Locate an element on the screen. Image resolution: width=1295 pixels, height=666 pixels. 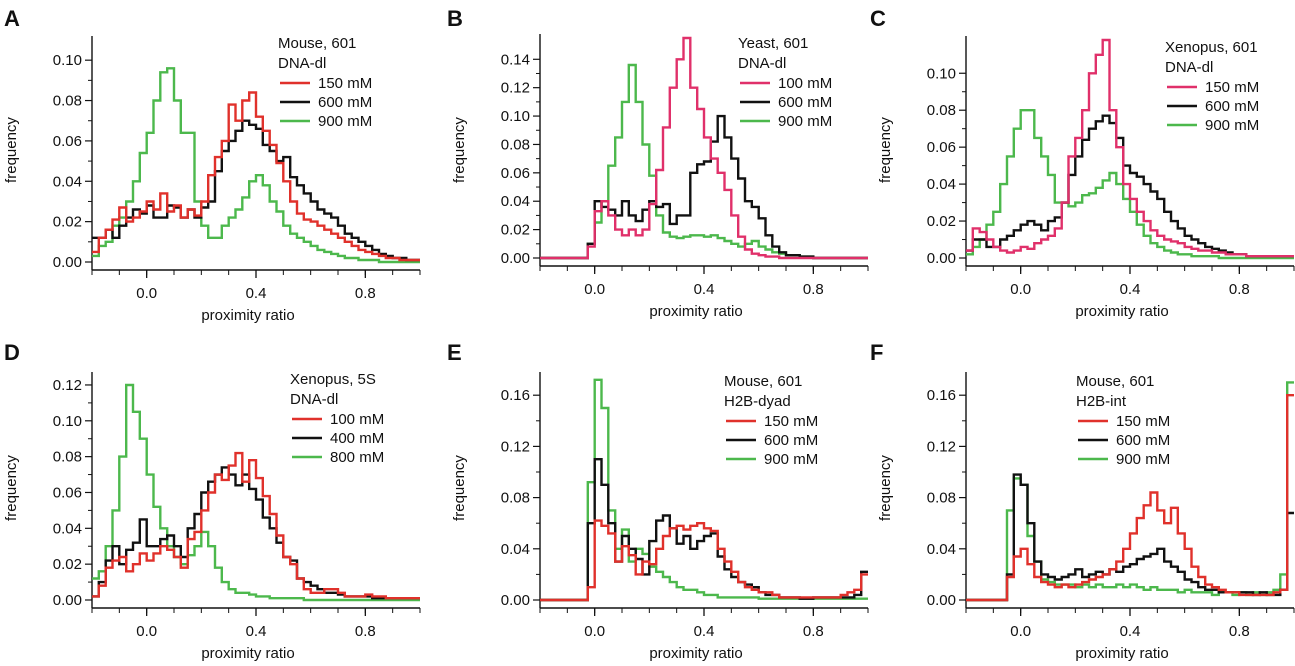
panel-letter: C is located at coordinates (878, 18).